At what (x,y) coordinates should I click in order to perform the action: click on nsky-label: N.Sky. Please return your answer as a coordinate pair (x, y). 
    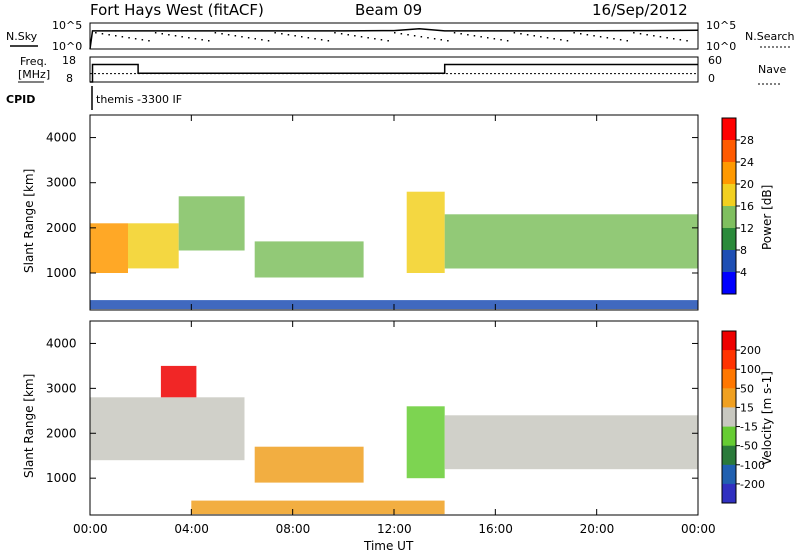
    Looking at the image, I should click on (22, 36).